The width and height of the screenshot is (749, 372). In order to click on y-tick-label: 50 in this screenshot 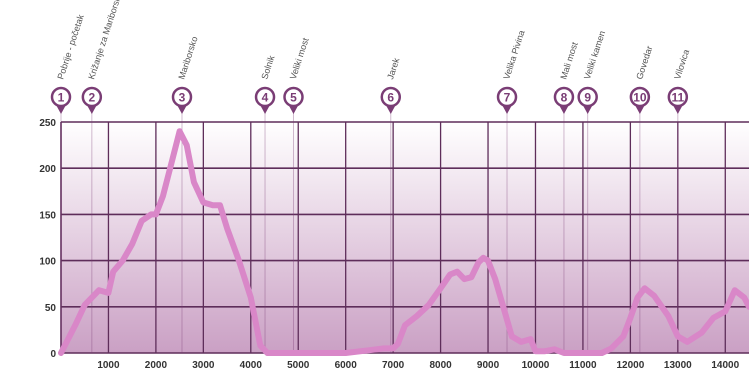, I will do `click(51, 308)`.